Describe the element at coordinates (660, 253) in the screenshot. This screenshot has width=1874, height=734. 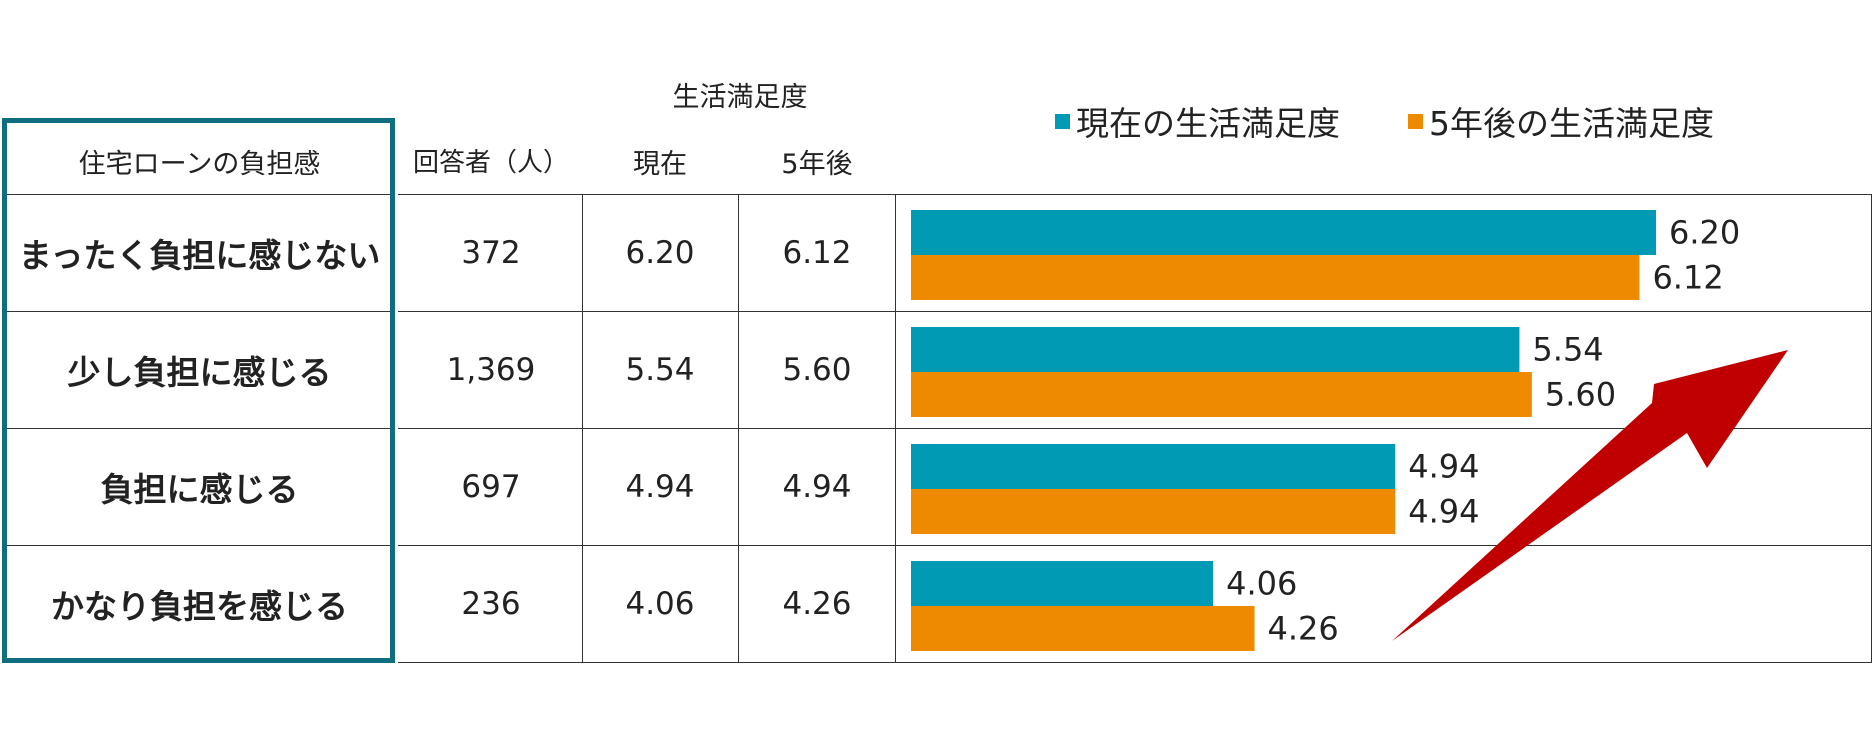
I see `row-current: 6.20` at that location.